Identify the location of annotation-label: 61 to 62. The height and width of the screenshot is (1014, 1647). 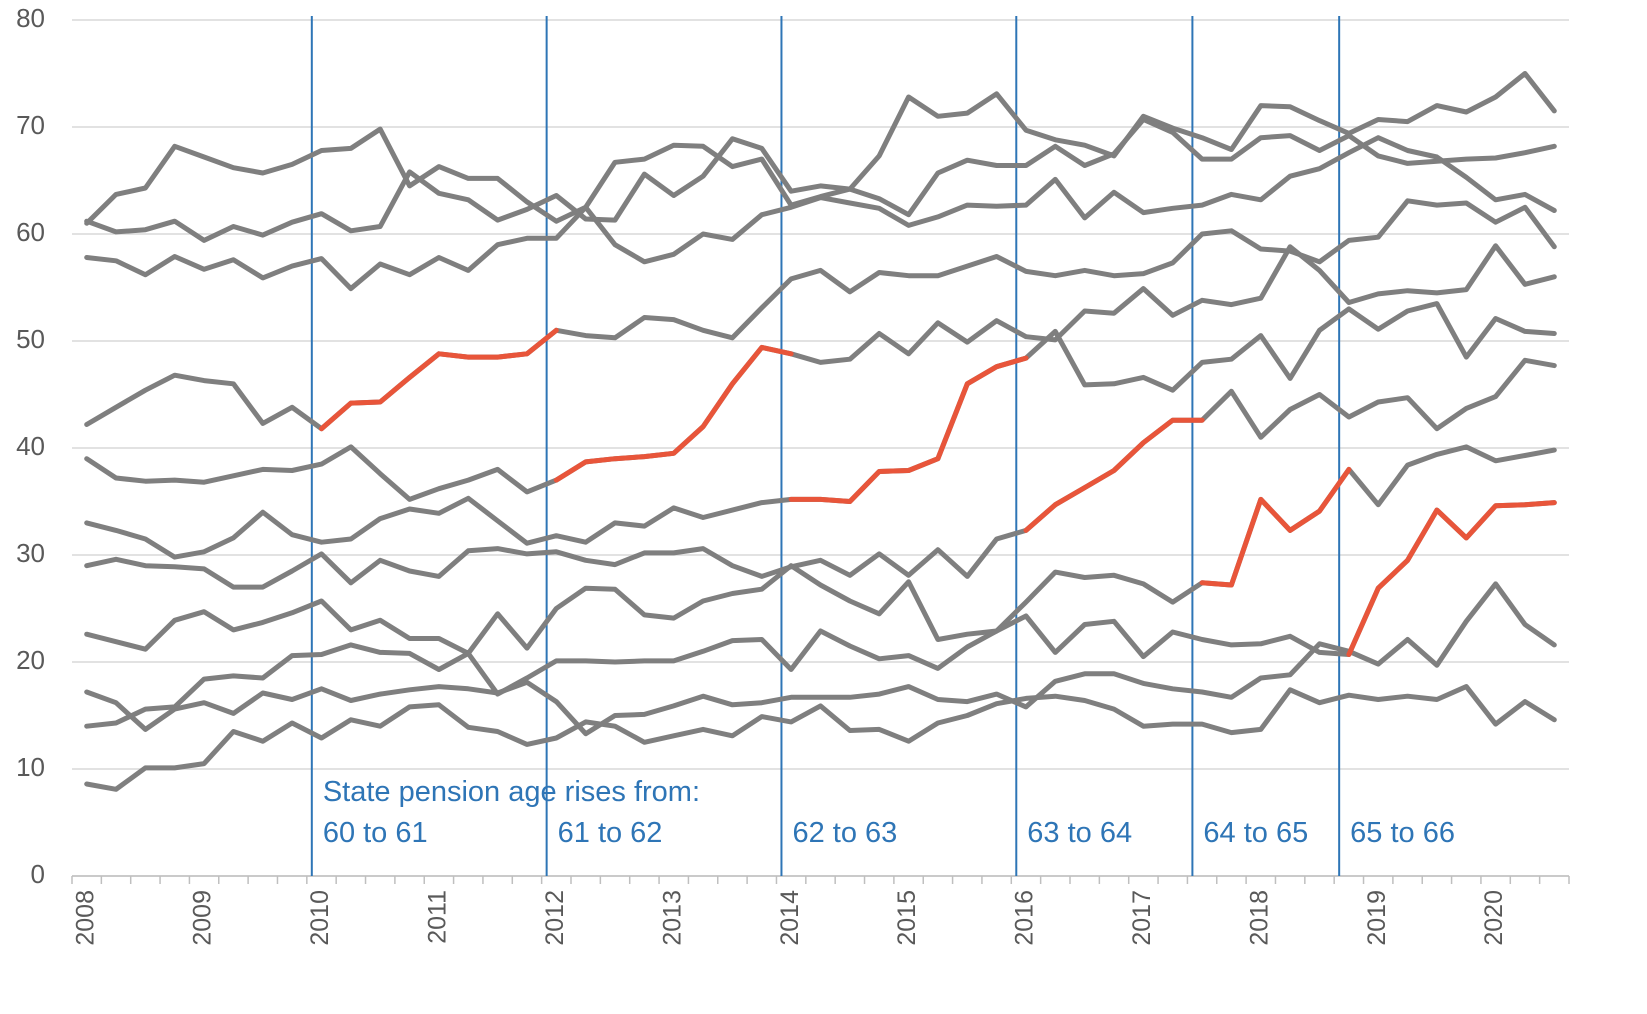
(610, 833).